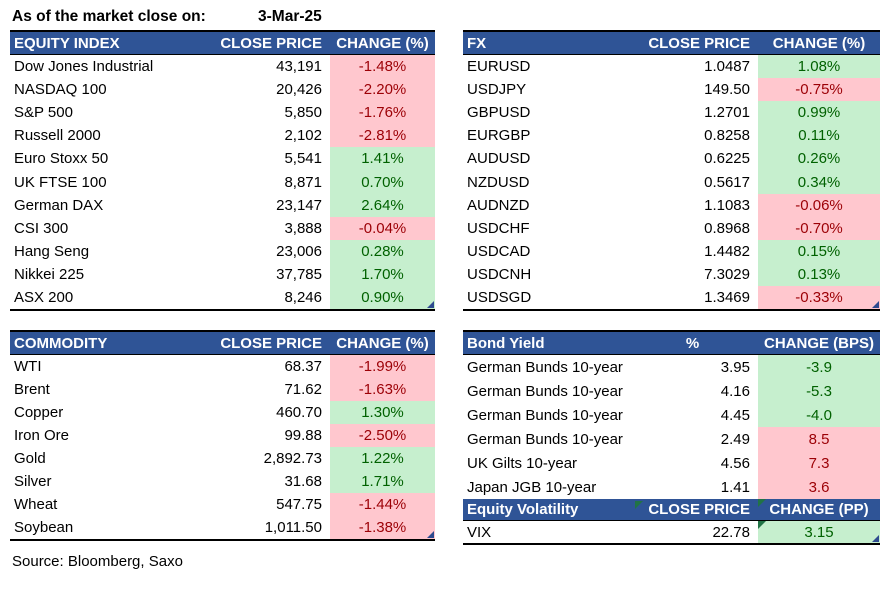  I want to click on close-price-value: 4.16, so click(735, 391).